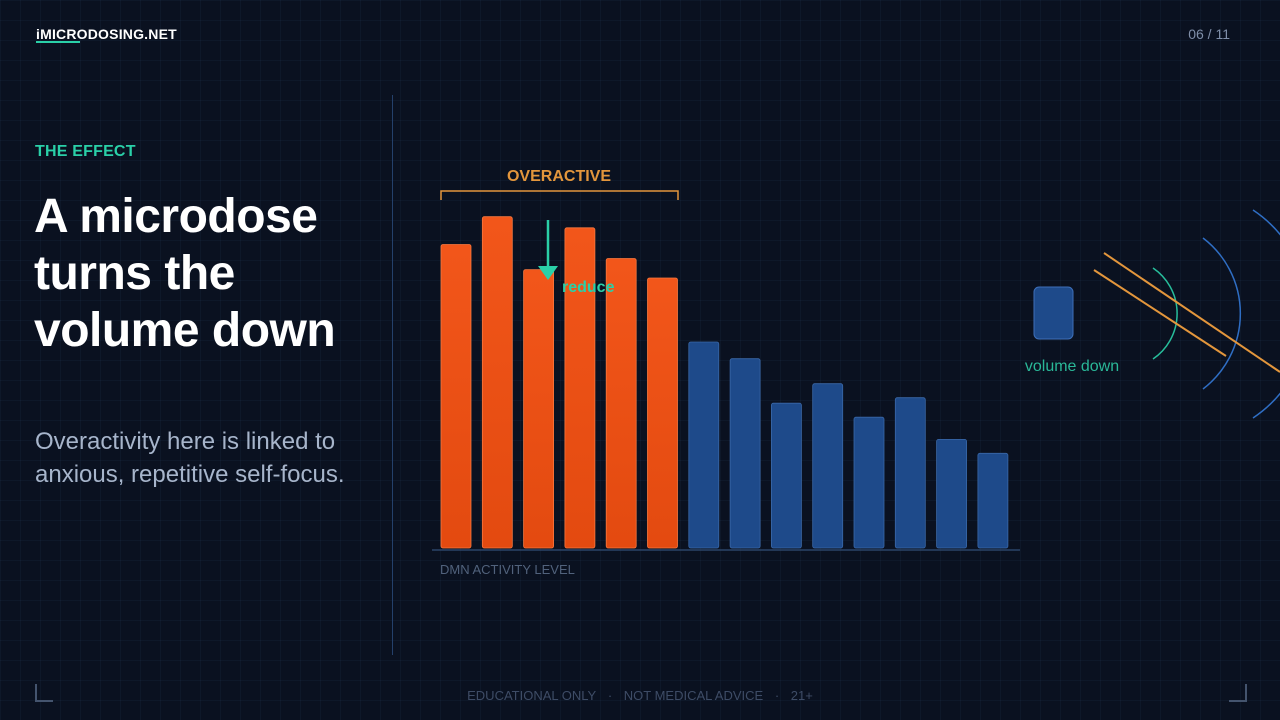 The width and height of the screenshot is (1280, 720). What do you see at coordinates (559, 195) in the screenshot?
I see `overactive-bracket` at bounding box center [559, 195].